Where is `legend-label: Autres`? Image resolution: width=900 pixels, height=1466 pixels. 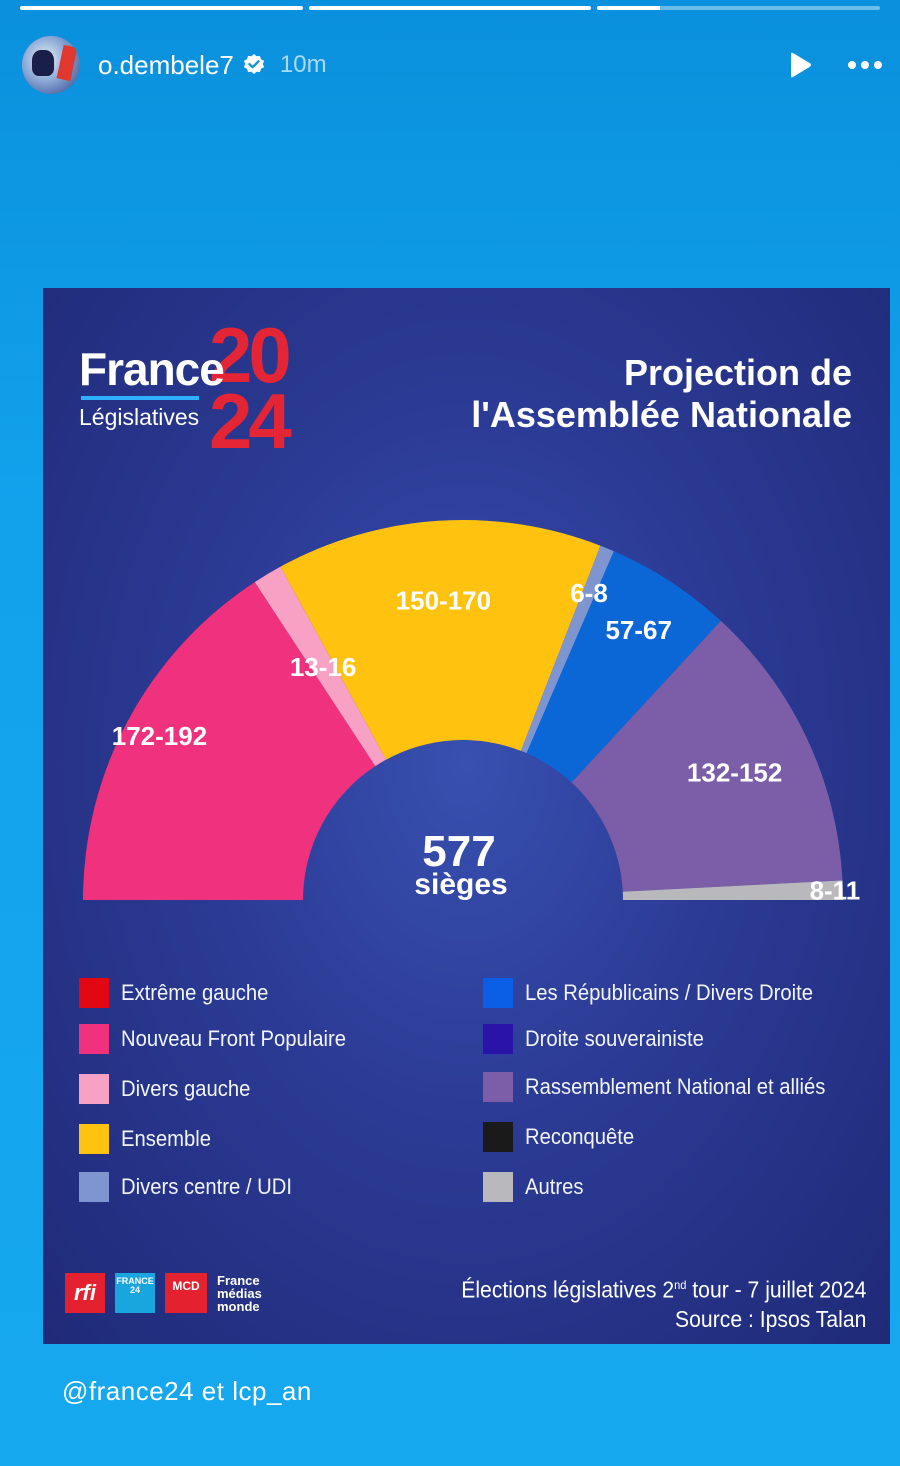 legend-label: Autres is located at coordinates (554, 1186).